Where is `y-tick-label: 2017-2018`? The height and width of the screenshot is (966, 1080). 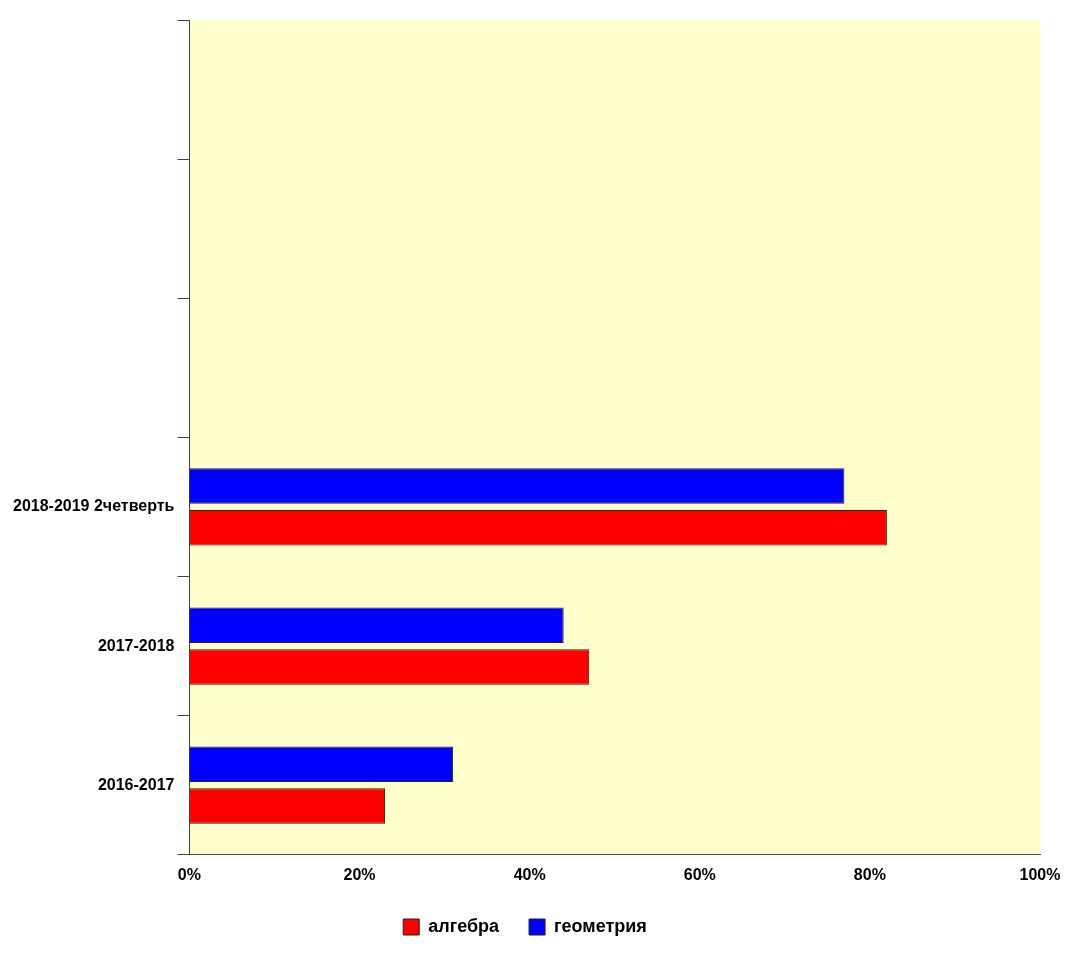 y-tick-label: 2017-2018 is located at coordinates (136, 645).